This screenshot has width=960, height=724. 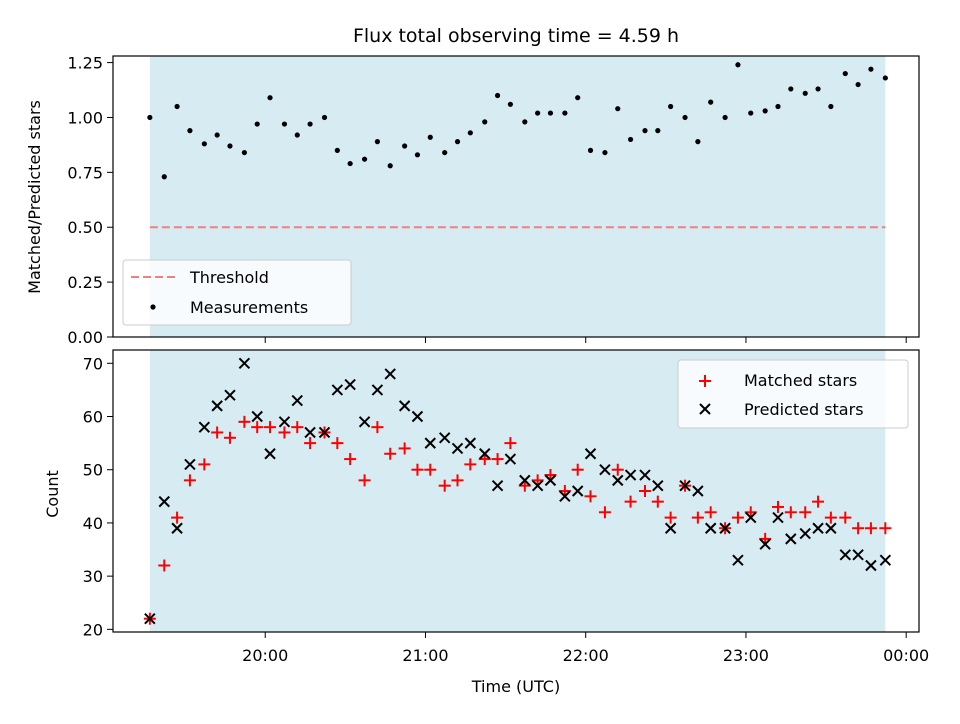 What do you see at coordinates (85, 227) in the screenshot?
I see `top-ytick-label: 0.50` at bounding box center [85, 227].